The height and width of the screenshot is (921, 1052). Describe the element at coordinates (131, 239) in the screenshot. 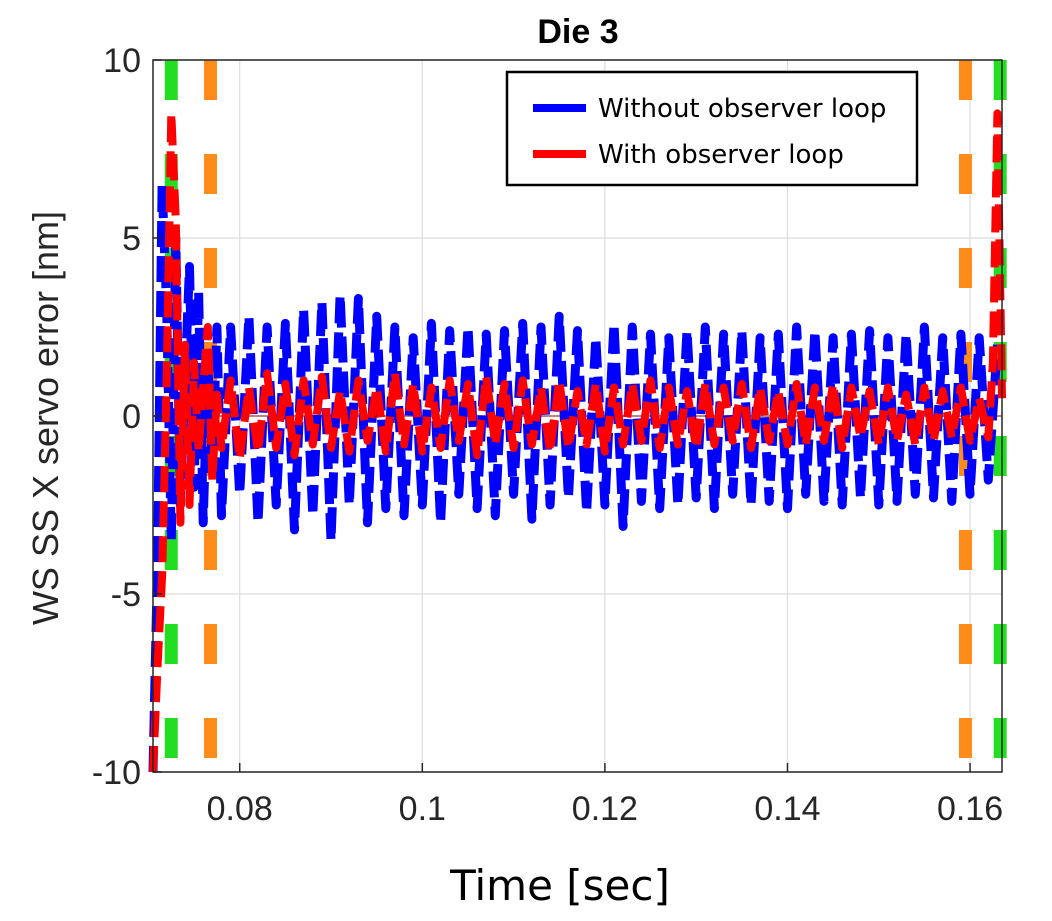

I see `y-tick-label: 5` at that location.